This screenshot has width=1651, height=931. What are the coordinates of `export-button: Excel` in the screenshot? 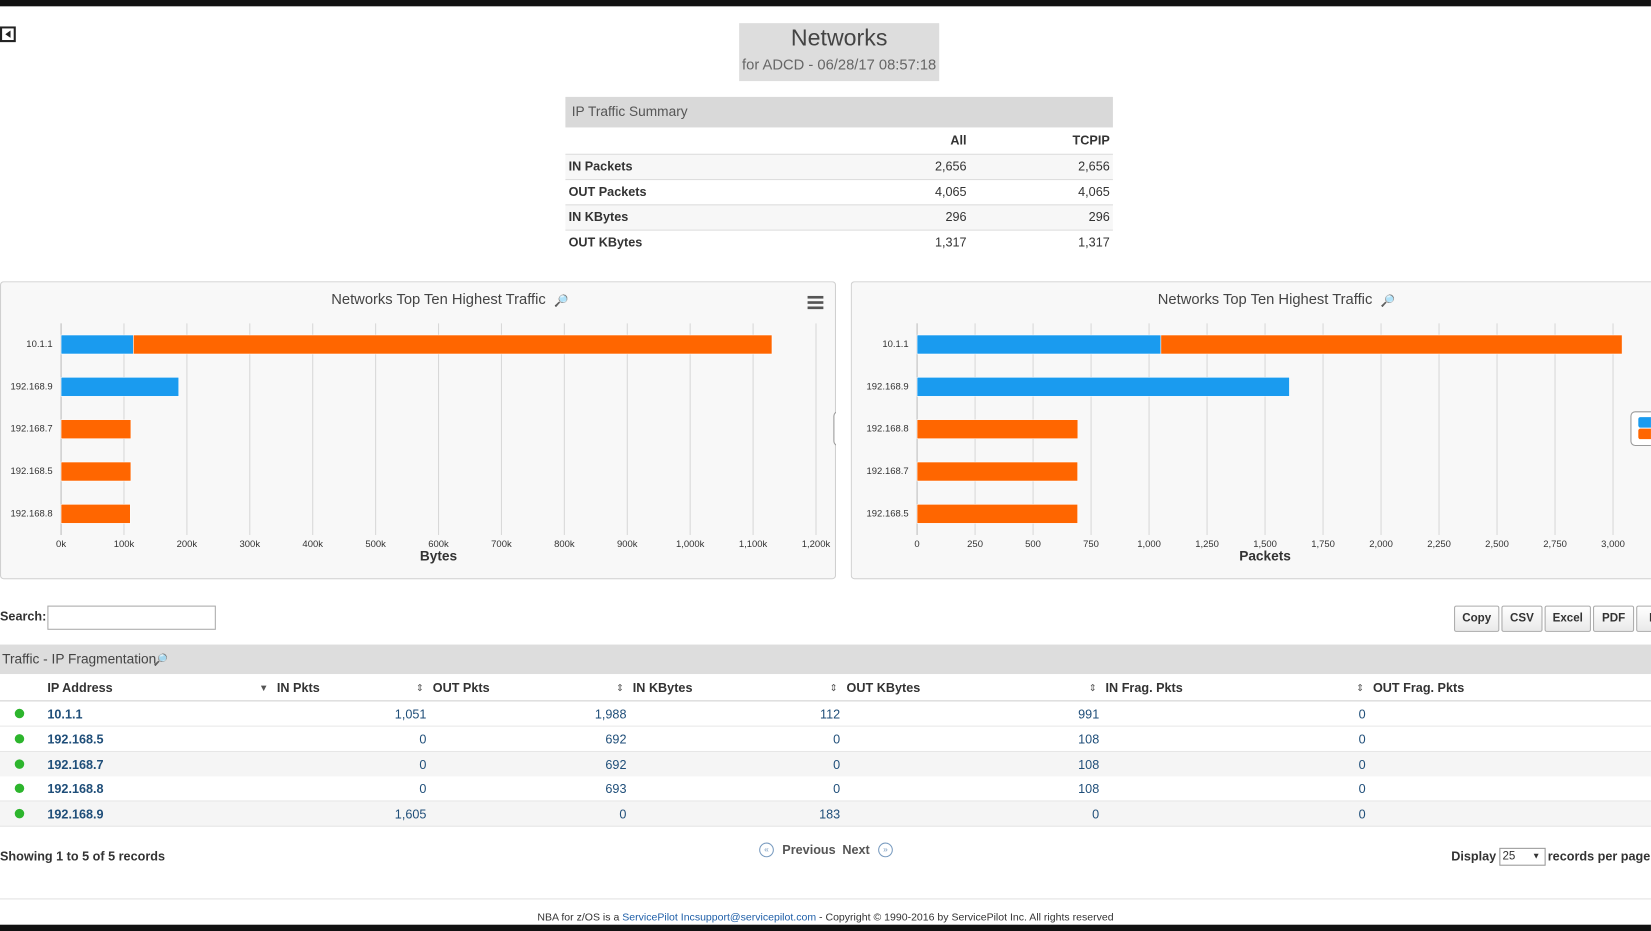 It's located at (1567, 618).